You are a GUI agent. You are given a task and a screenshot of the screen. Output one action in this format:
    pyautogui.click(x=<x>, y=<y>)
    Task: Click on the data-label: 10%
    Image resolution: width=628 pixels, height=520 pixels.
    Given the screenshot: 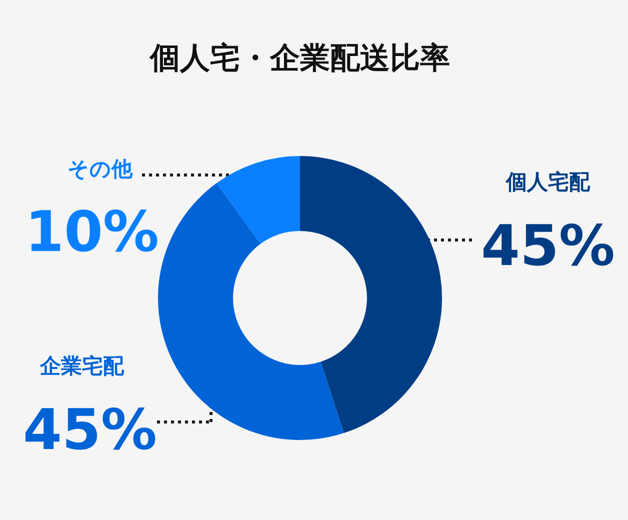 What is the action you would take?
    pyautogui.click(x=92, y=232)
    